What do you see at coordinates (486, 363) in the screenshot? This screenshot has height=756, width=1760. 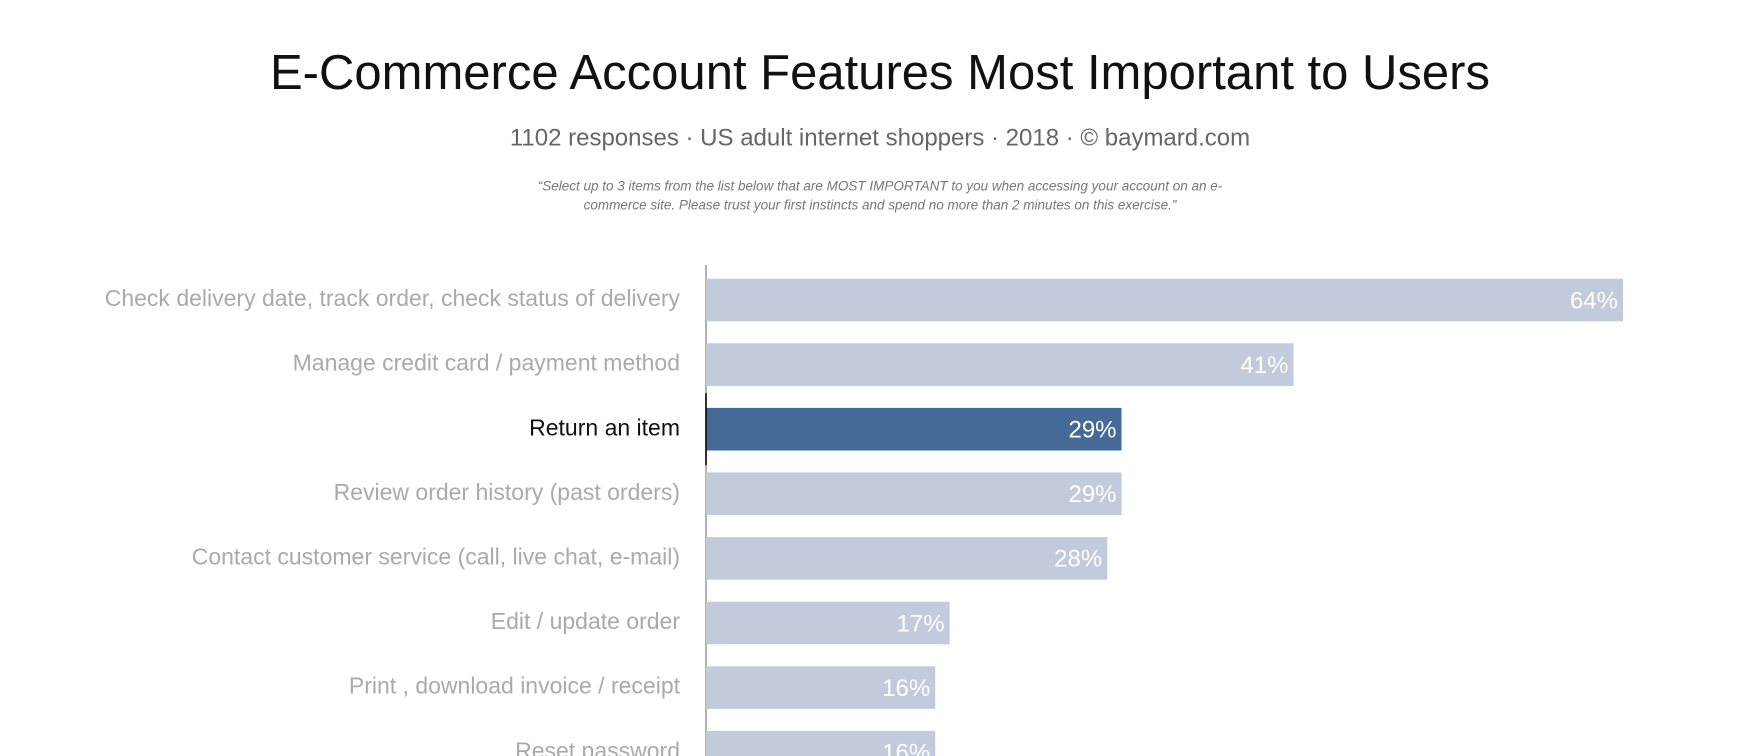 I see `category-label: Manage credit card / payment method` at bounding box center [486, 363].